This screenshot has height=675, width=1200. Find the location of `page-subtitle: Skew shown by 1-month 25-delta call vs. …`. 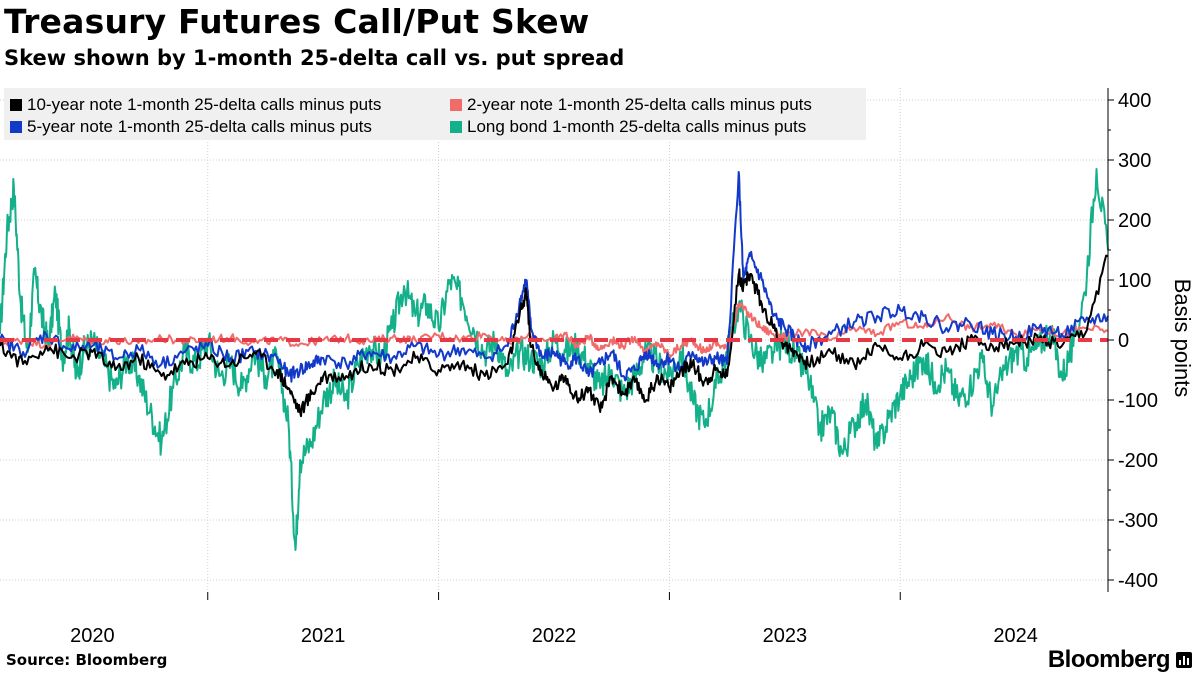

page-subtitle: Skew shown by 1-month 25-delta call vs. … is located at coordinates (314, 58).